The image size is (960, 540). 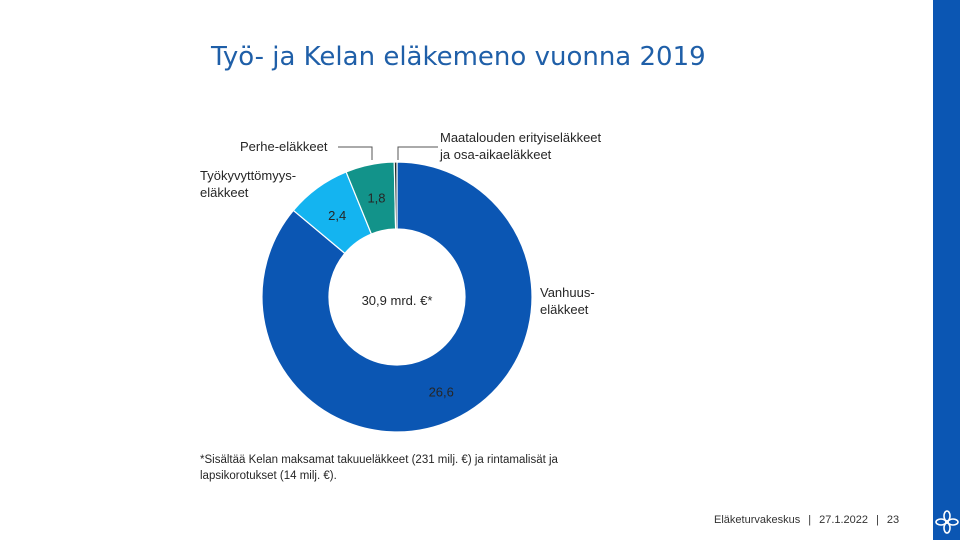 I want to click on slice-category-label-0-0: Vanhuus-, so click(x=567, y=292).